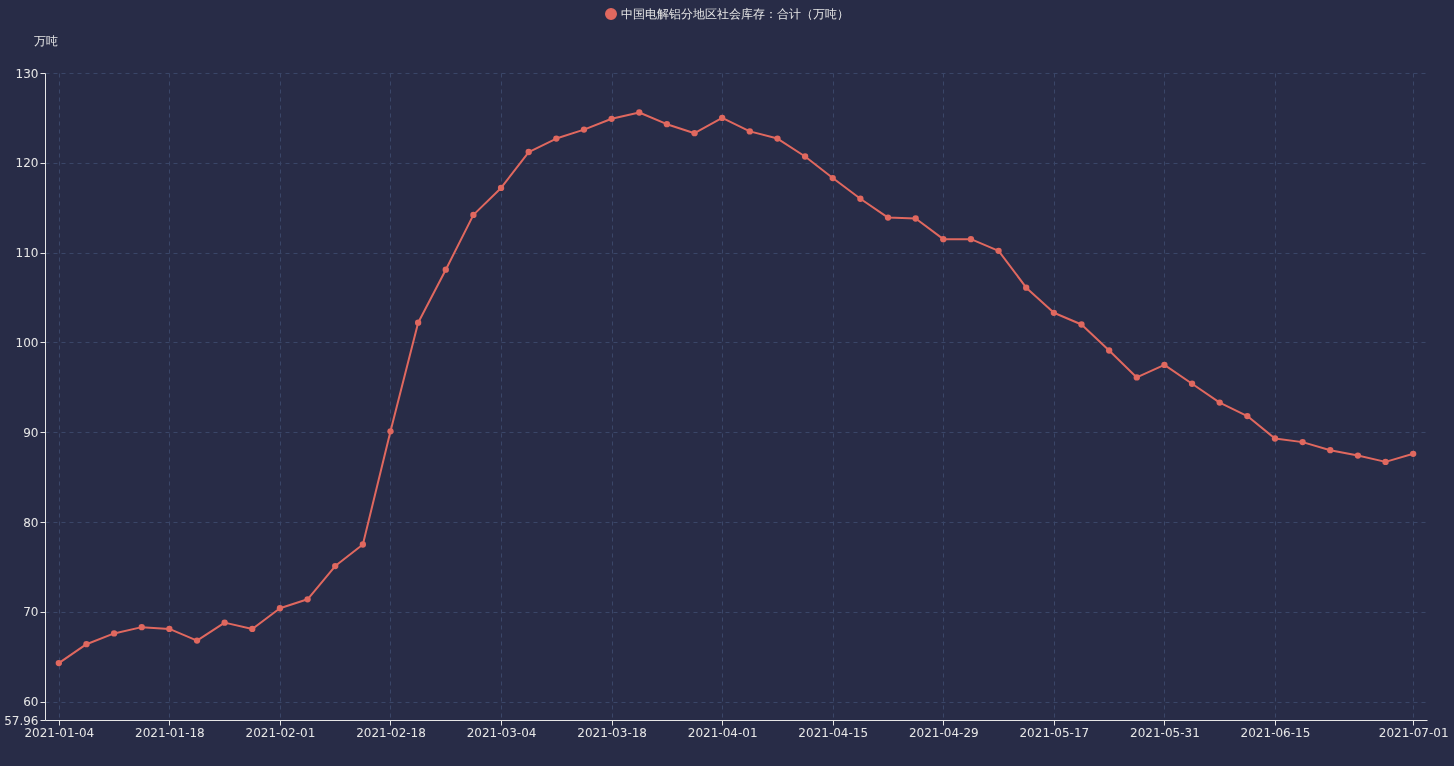 This screenshot has width=1454, height=766. Describe the element at coordinates (31, 432) in the screenshot. I see `y-tick-label: 90` at that location.